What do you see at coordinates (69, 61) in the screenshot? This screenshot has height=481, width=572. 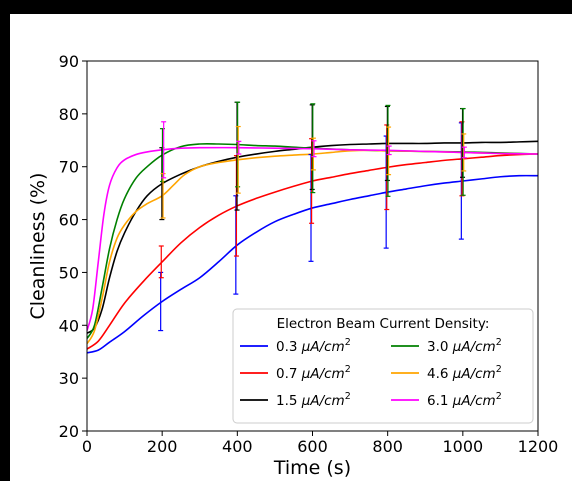 I see `y-tick-label: 90` at bounding box center [69, 61].